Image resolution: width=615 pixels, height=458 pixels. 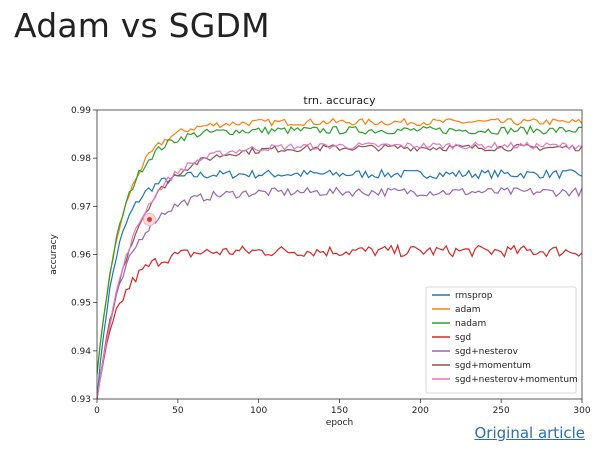 What do you see at coordinates (339, 423) in the screenshot?
I see `x-axis-label: epoch` at bounding box center [339, 423].